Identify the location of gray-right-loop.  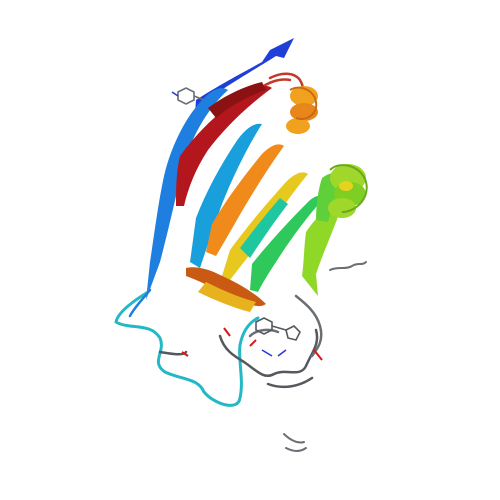
(285, 326).